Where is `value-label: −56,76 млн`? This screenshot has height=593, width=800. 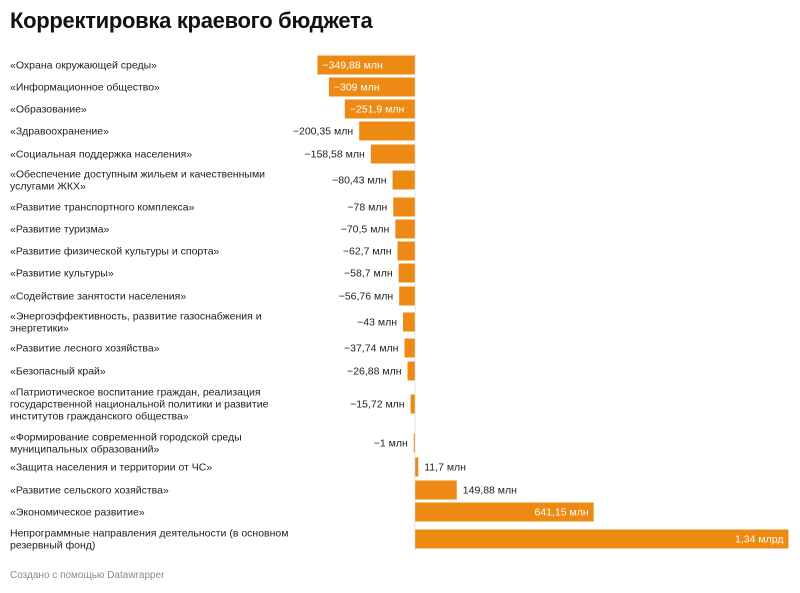
value-label: −56,76 млн is located at coordinates (366, 297).